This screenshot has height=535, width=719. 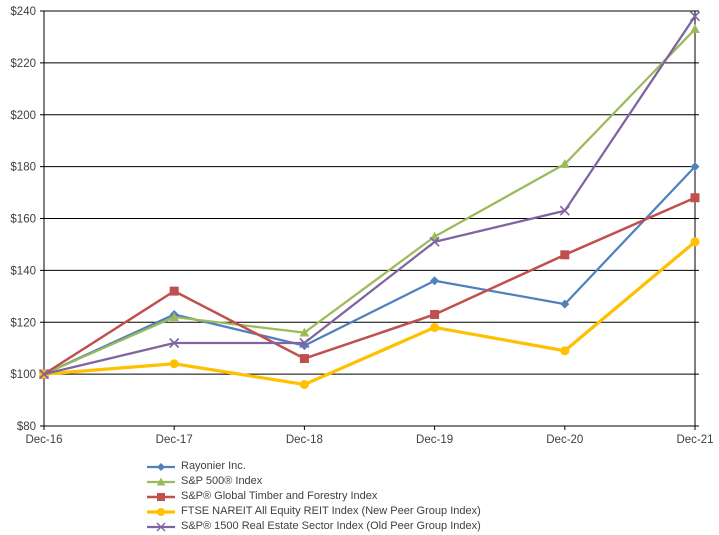 I want to click on y-axis-tick-label: $240, so click(x=23, y=12).